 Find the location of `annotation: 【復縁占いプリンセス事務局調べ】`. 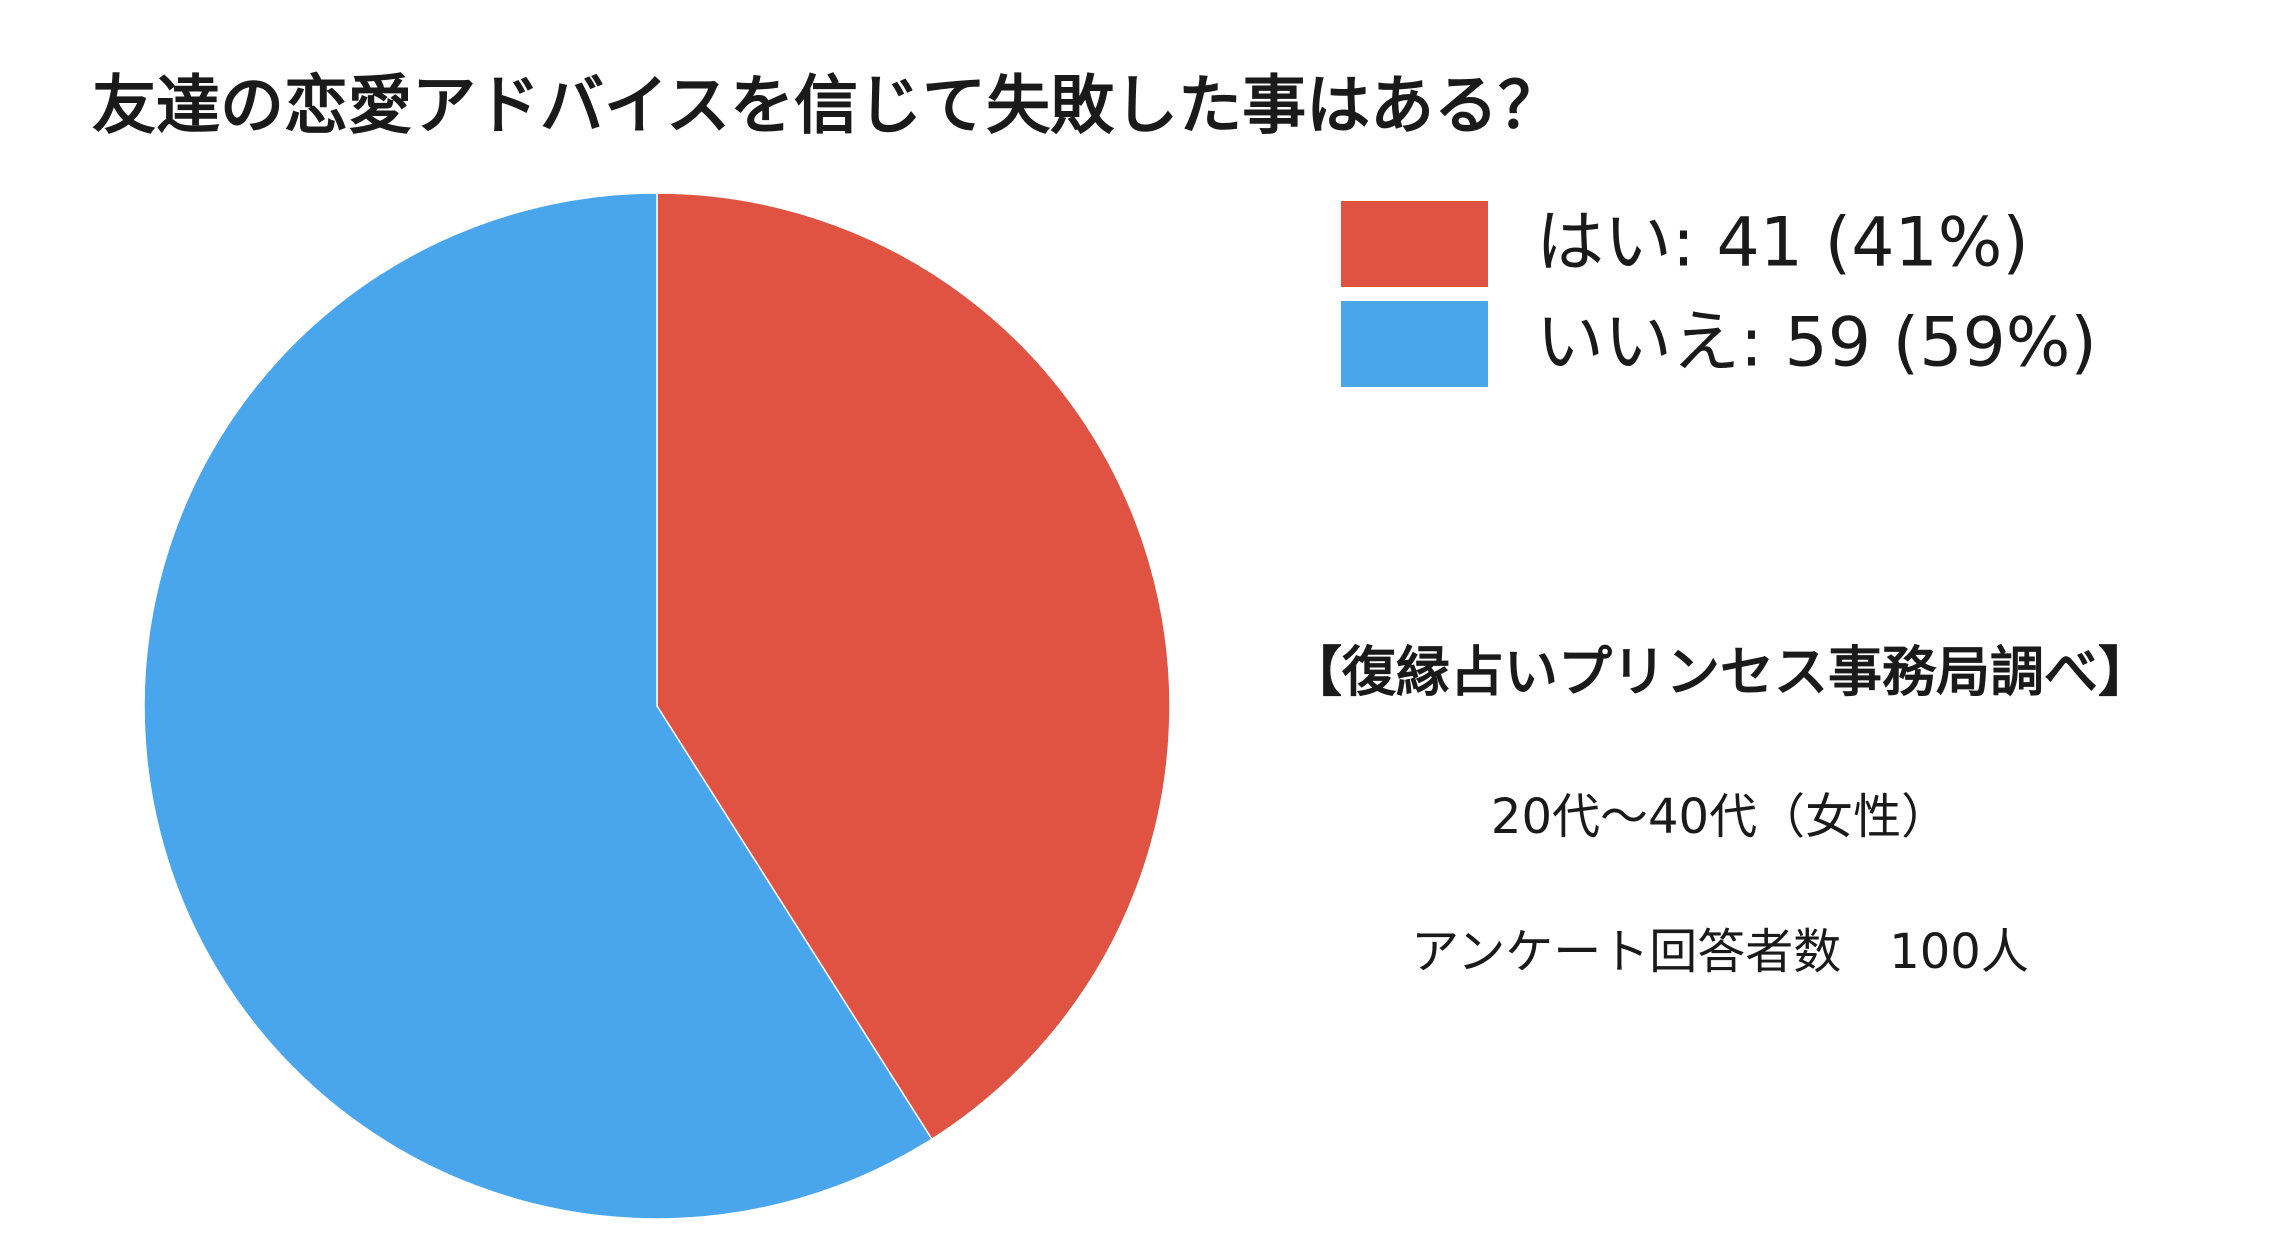

annotation: 【復縁占いプリンセス事務局調べ】 is located at coordinates (1720, 672).